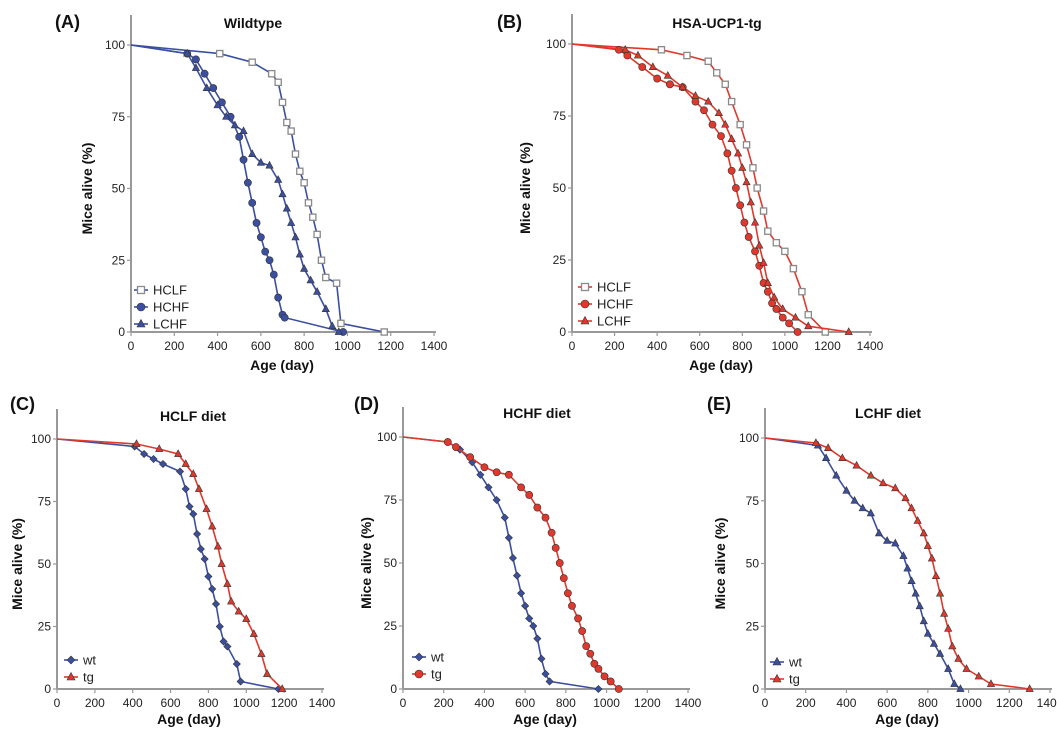 The width and height of the screenshot is (1057, 731). I want to click on panel-label: (D), so click(366, 404).